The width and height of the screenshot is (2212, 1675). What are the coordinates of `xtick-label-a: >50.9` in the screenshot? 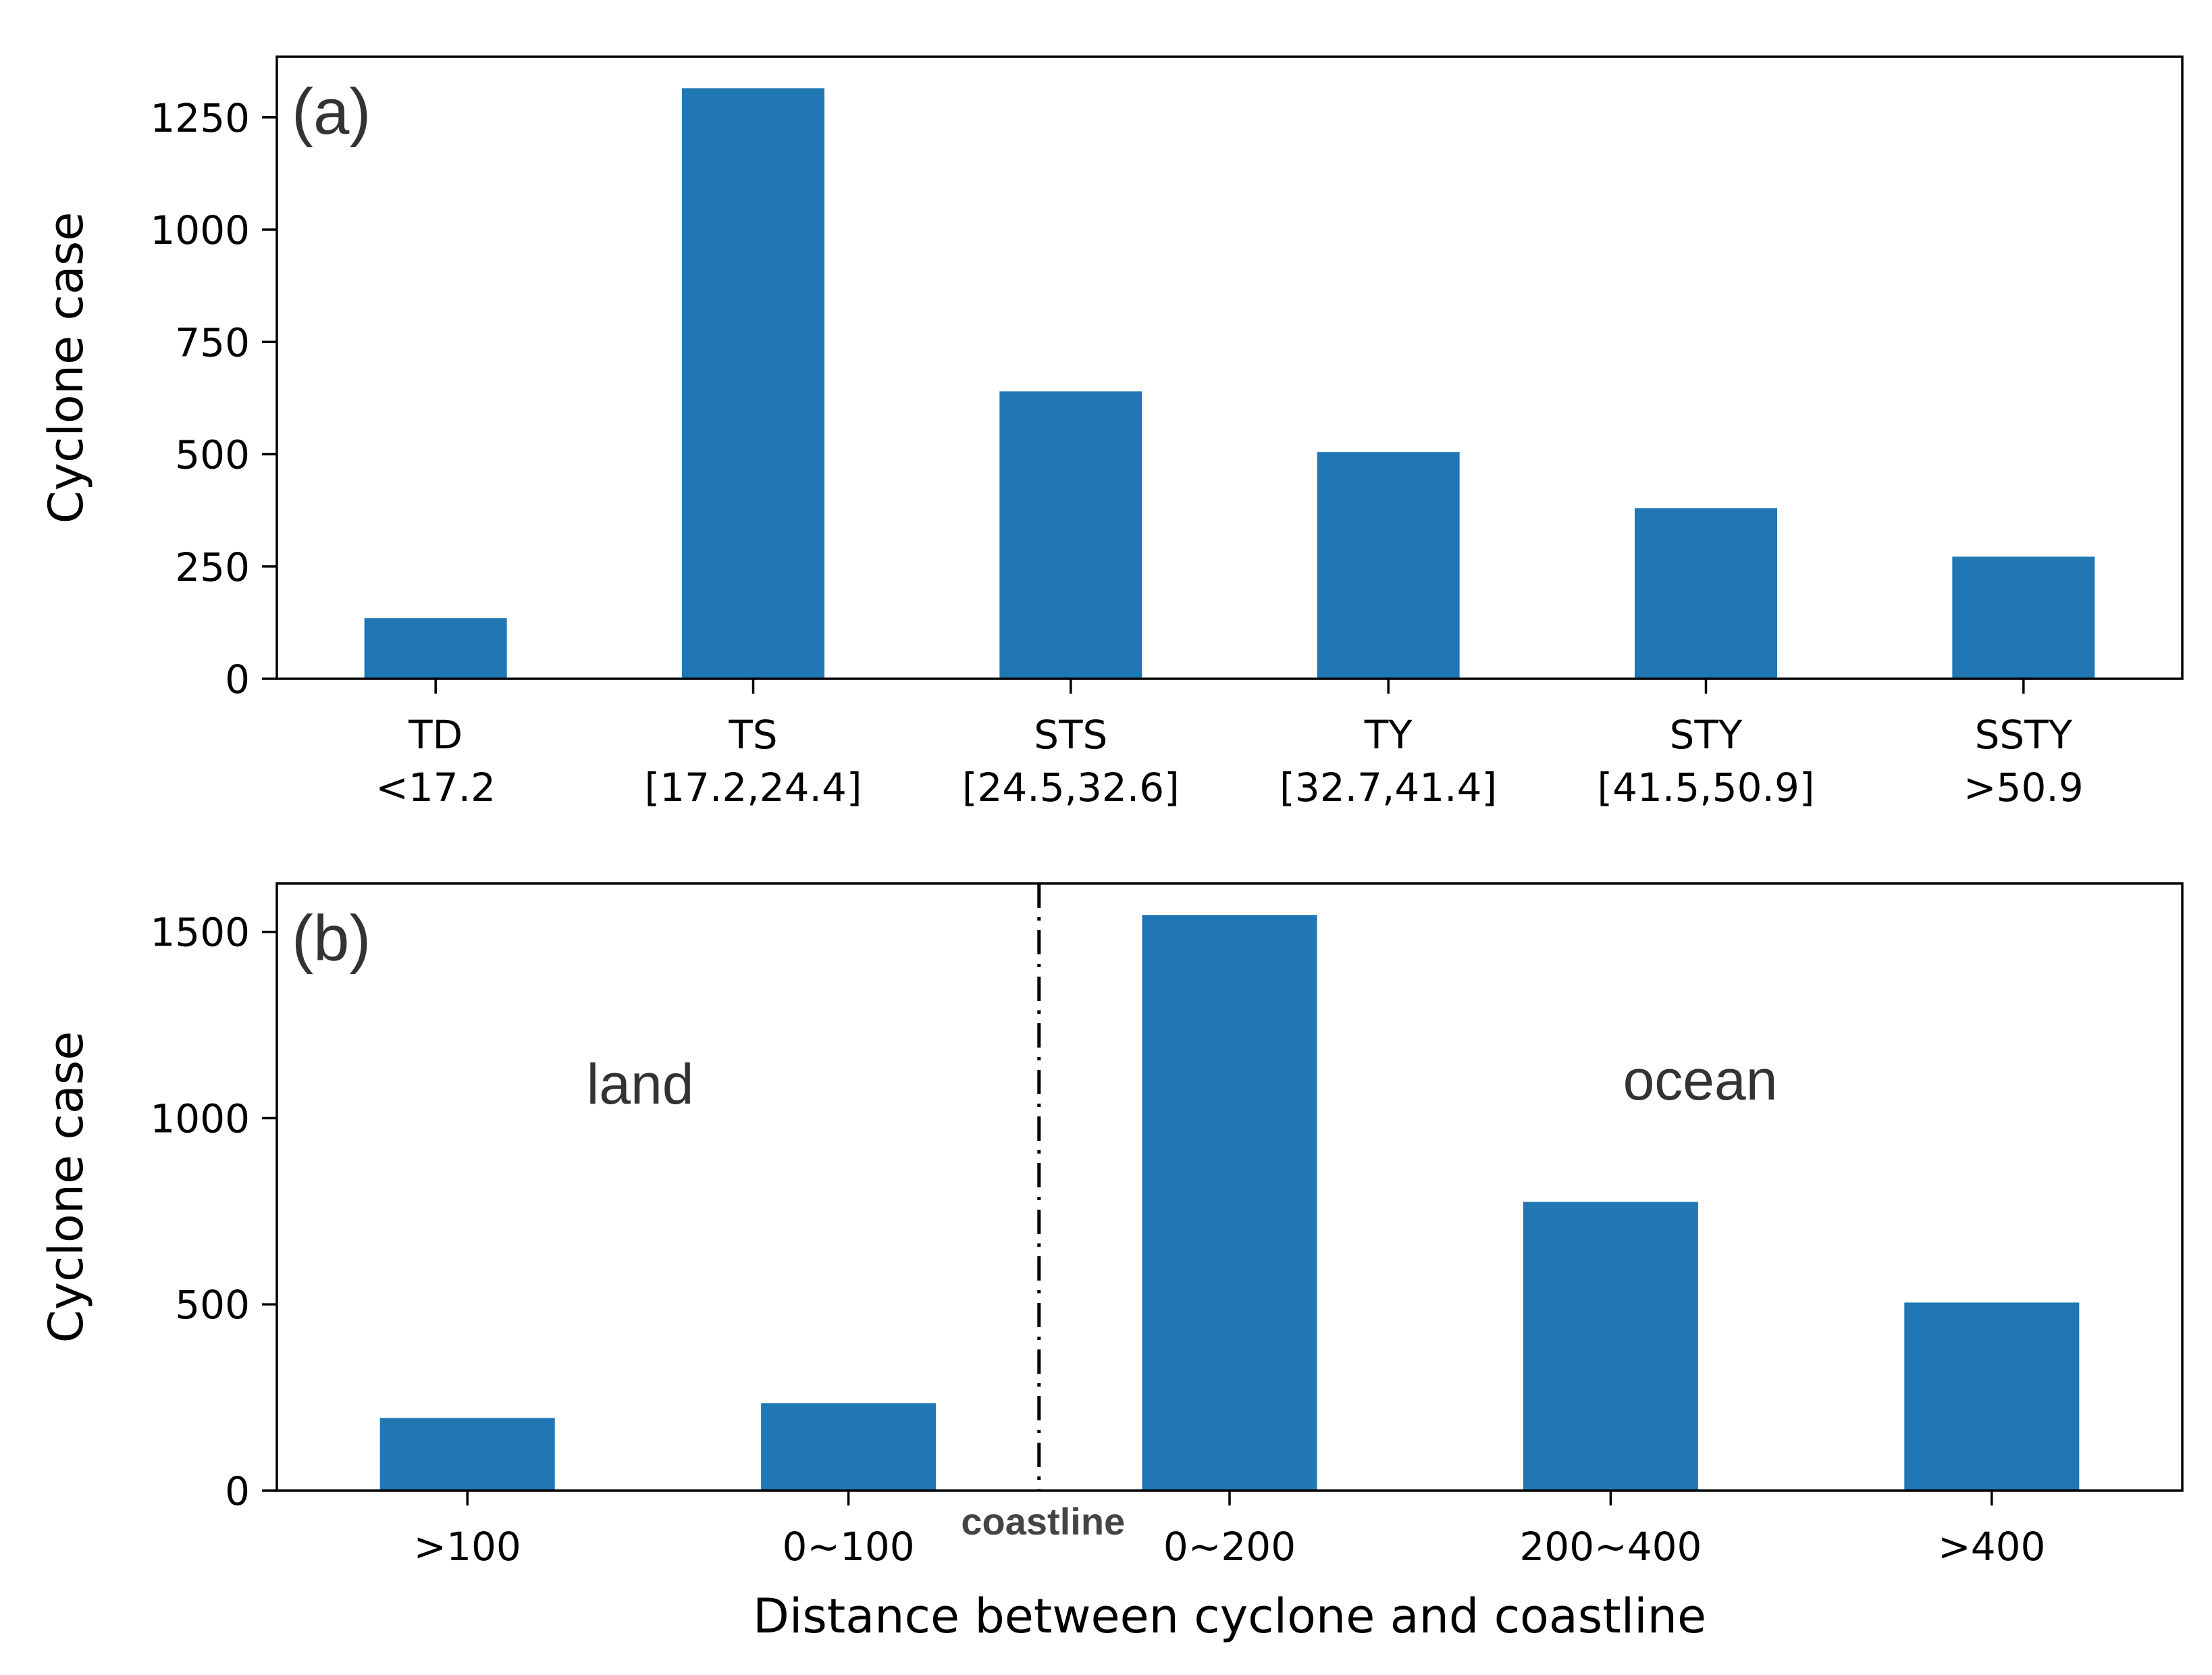 It's located at (2024, 787).